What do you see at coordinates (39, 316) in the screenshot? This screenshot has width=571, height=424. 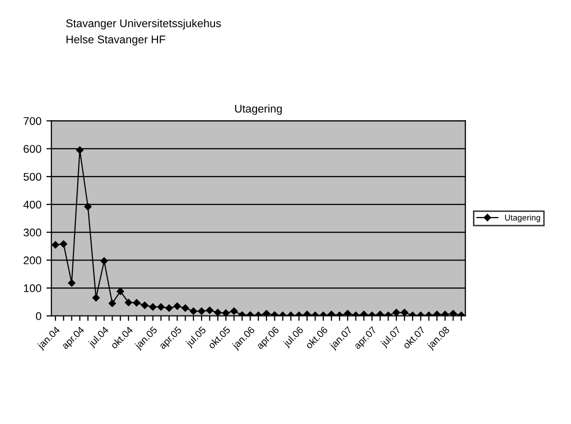 I see `y-tick-label: 0` at bounding box center [39, 316].